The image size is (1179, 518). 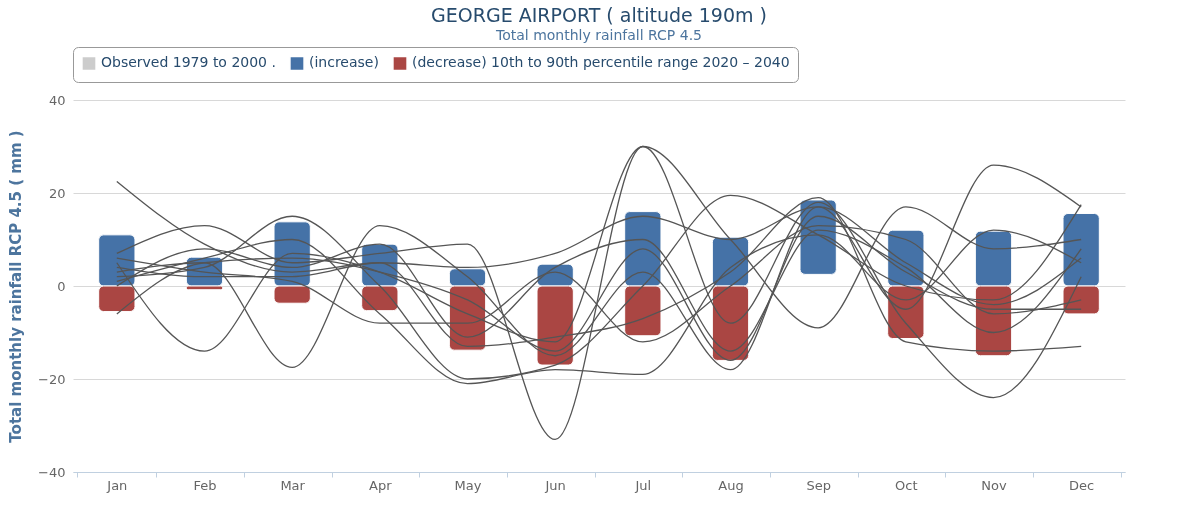 What do you see at coordinates (381, 485) in the screenshot?
I see `x-tick-label: Apr` at bounding box center [381, 485].